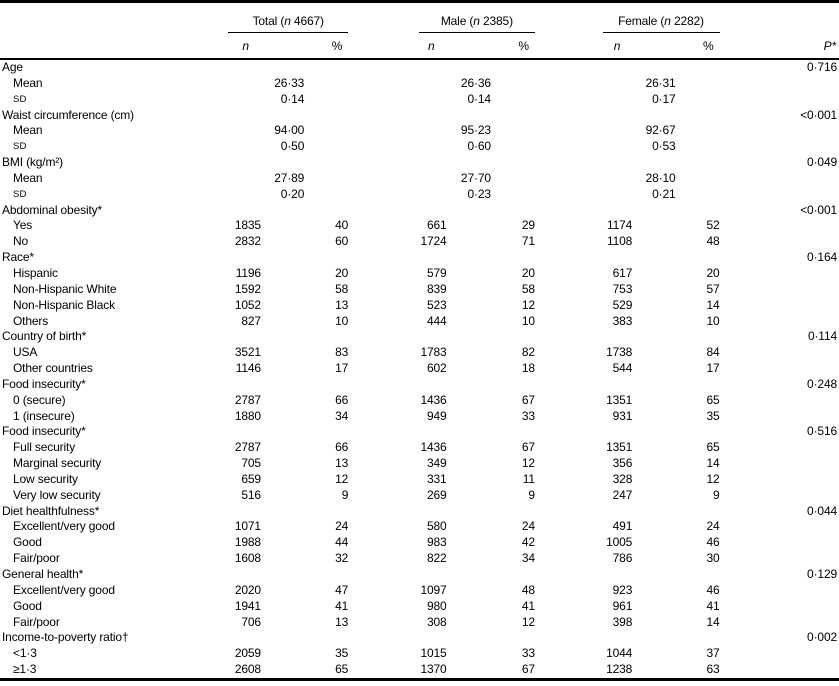  I want to click on table-row: Other countries 1146 17 602 18 544 17, so click(419, 369).